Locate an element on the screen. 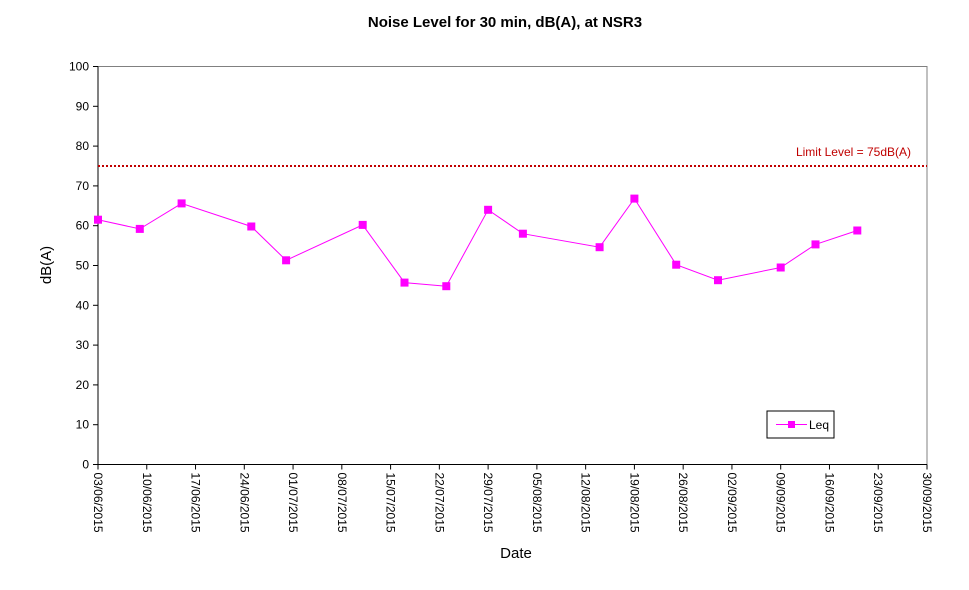  limit-line-group: Limit Level = 75dB(A) is located at coordinates (512, 156).